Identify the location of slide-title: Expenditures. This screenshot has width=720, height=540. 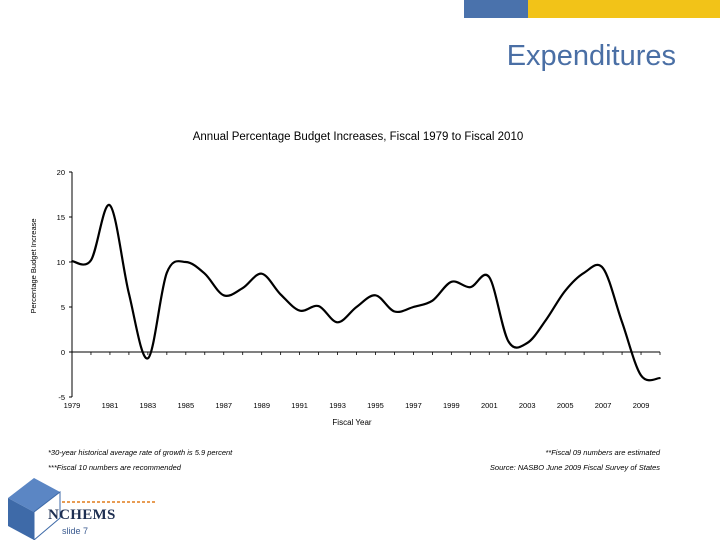
(591, 56).